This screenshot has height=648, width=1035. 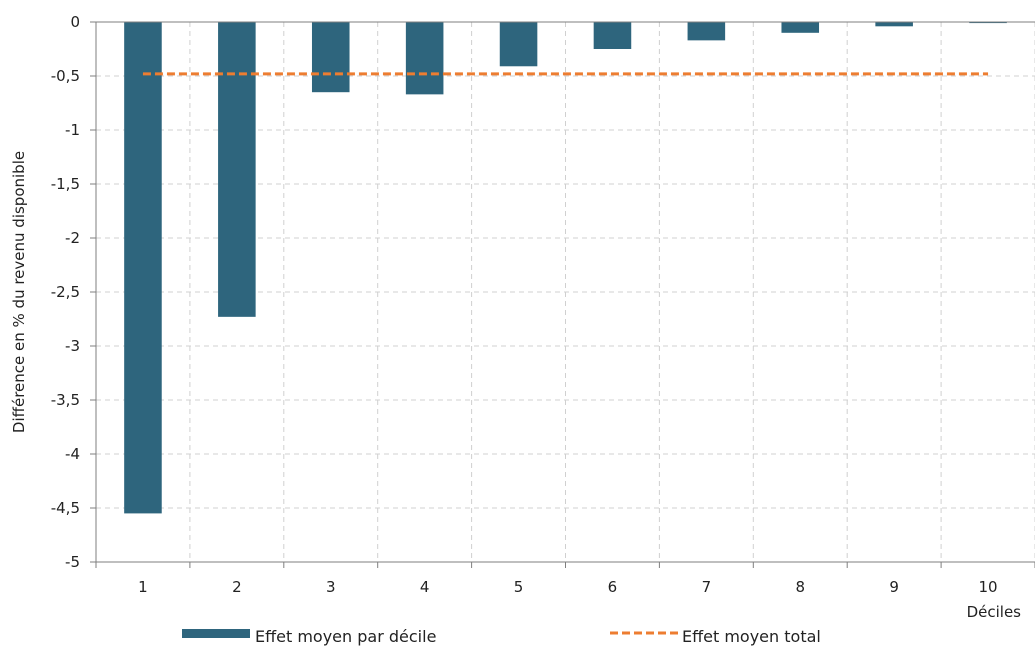 I want to click on y-tick-label: -5, so click(x=72, y=562).